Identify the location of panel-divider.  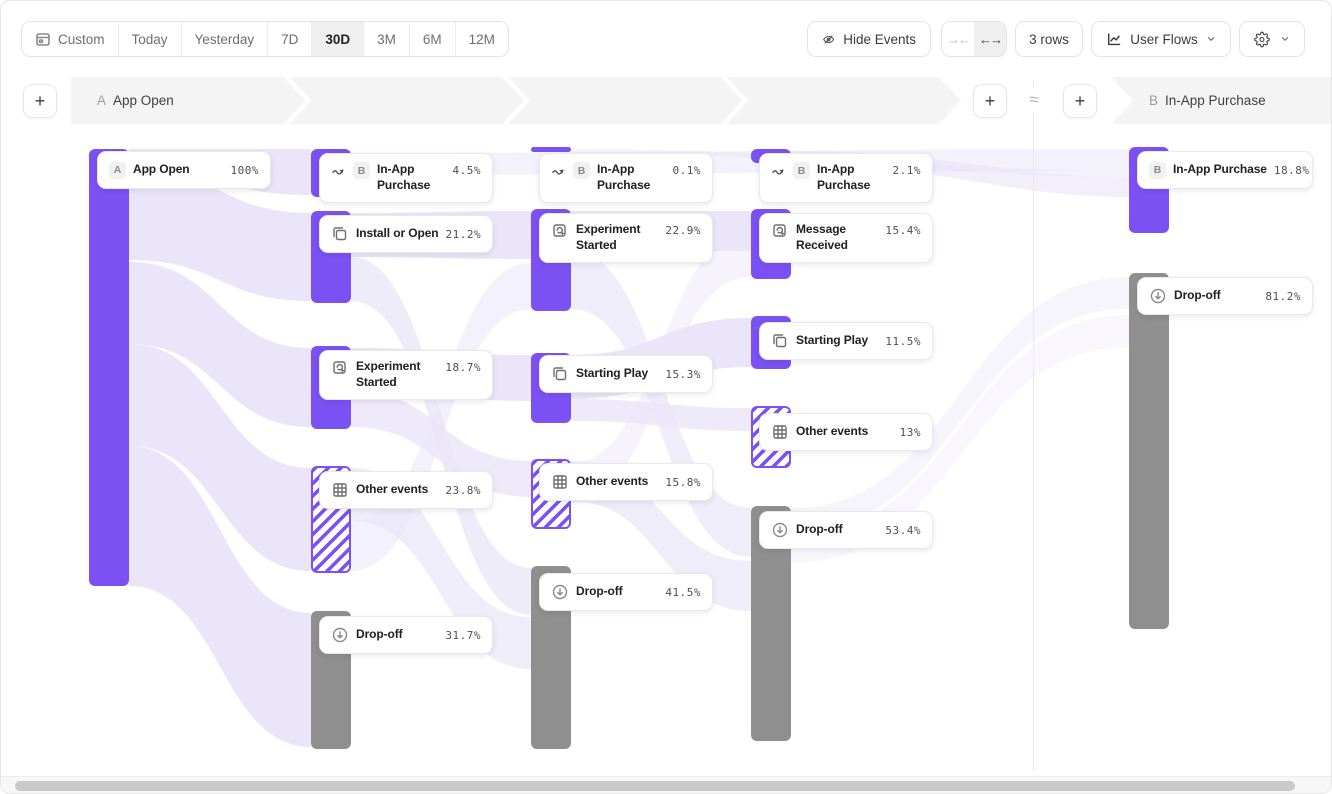
(1033, 426).